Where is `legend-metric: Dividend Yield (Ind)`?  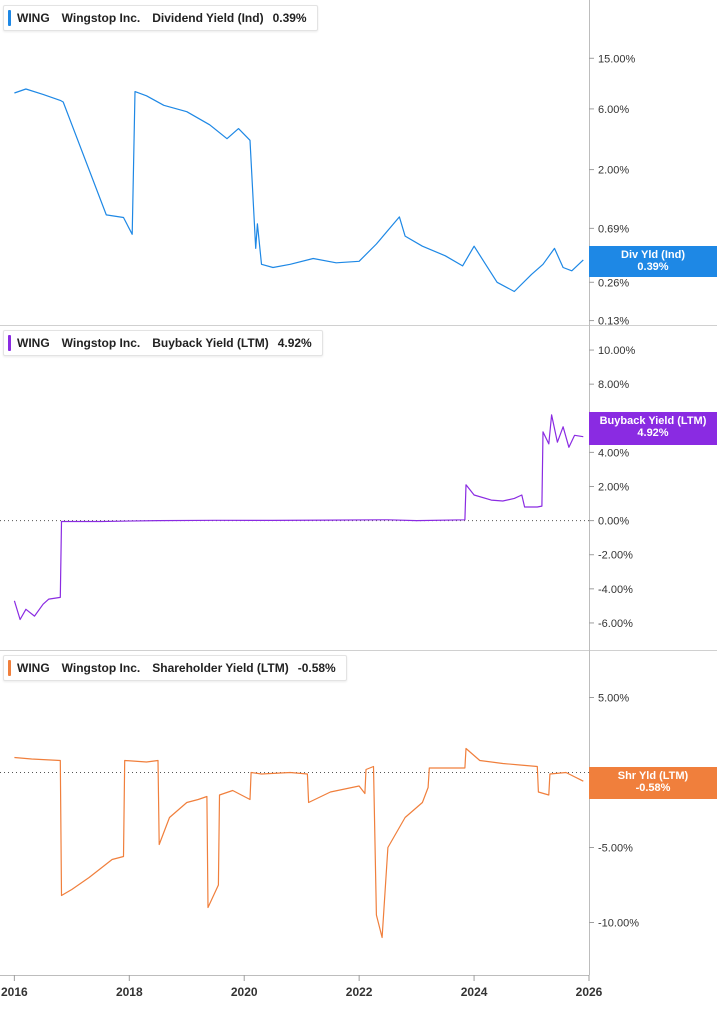 legend-metric: Dividend Yield (Ind) is located at coordinates (208, 18).